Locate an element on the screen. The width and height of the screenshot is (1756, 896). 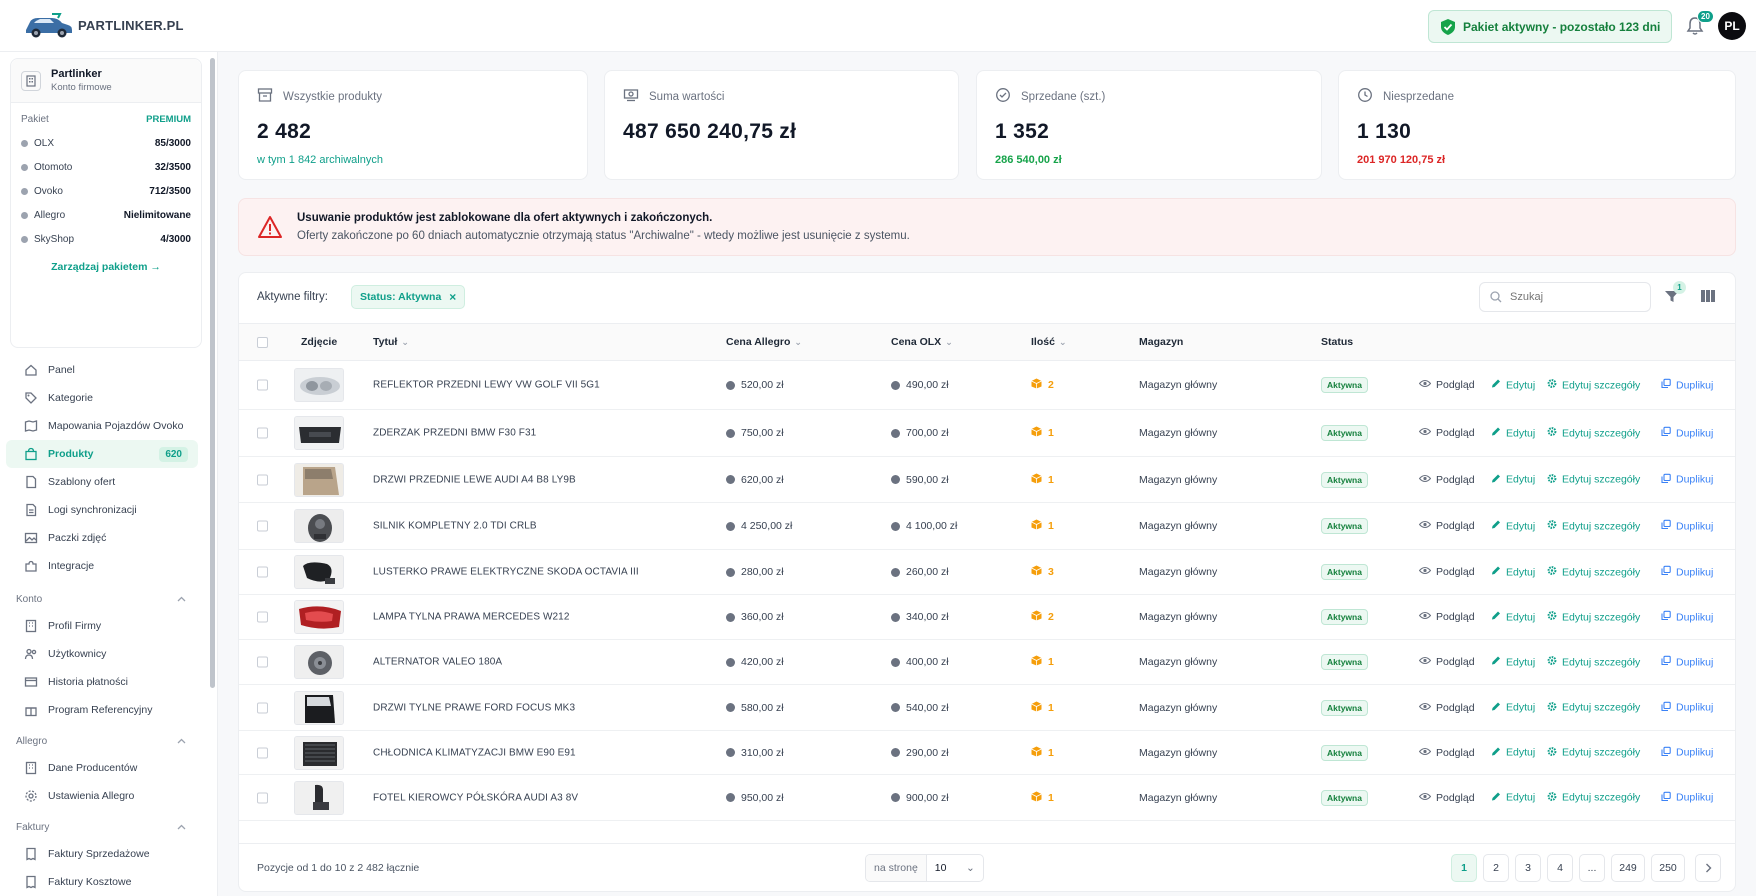
product-title: ALTERNATOR VALEO 180A is located at coordinates (438, 662).